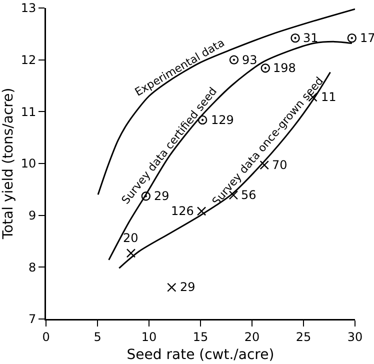  I want to click on x-tick-label: 25, so click(304, 337).